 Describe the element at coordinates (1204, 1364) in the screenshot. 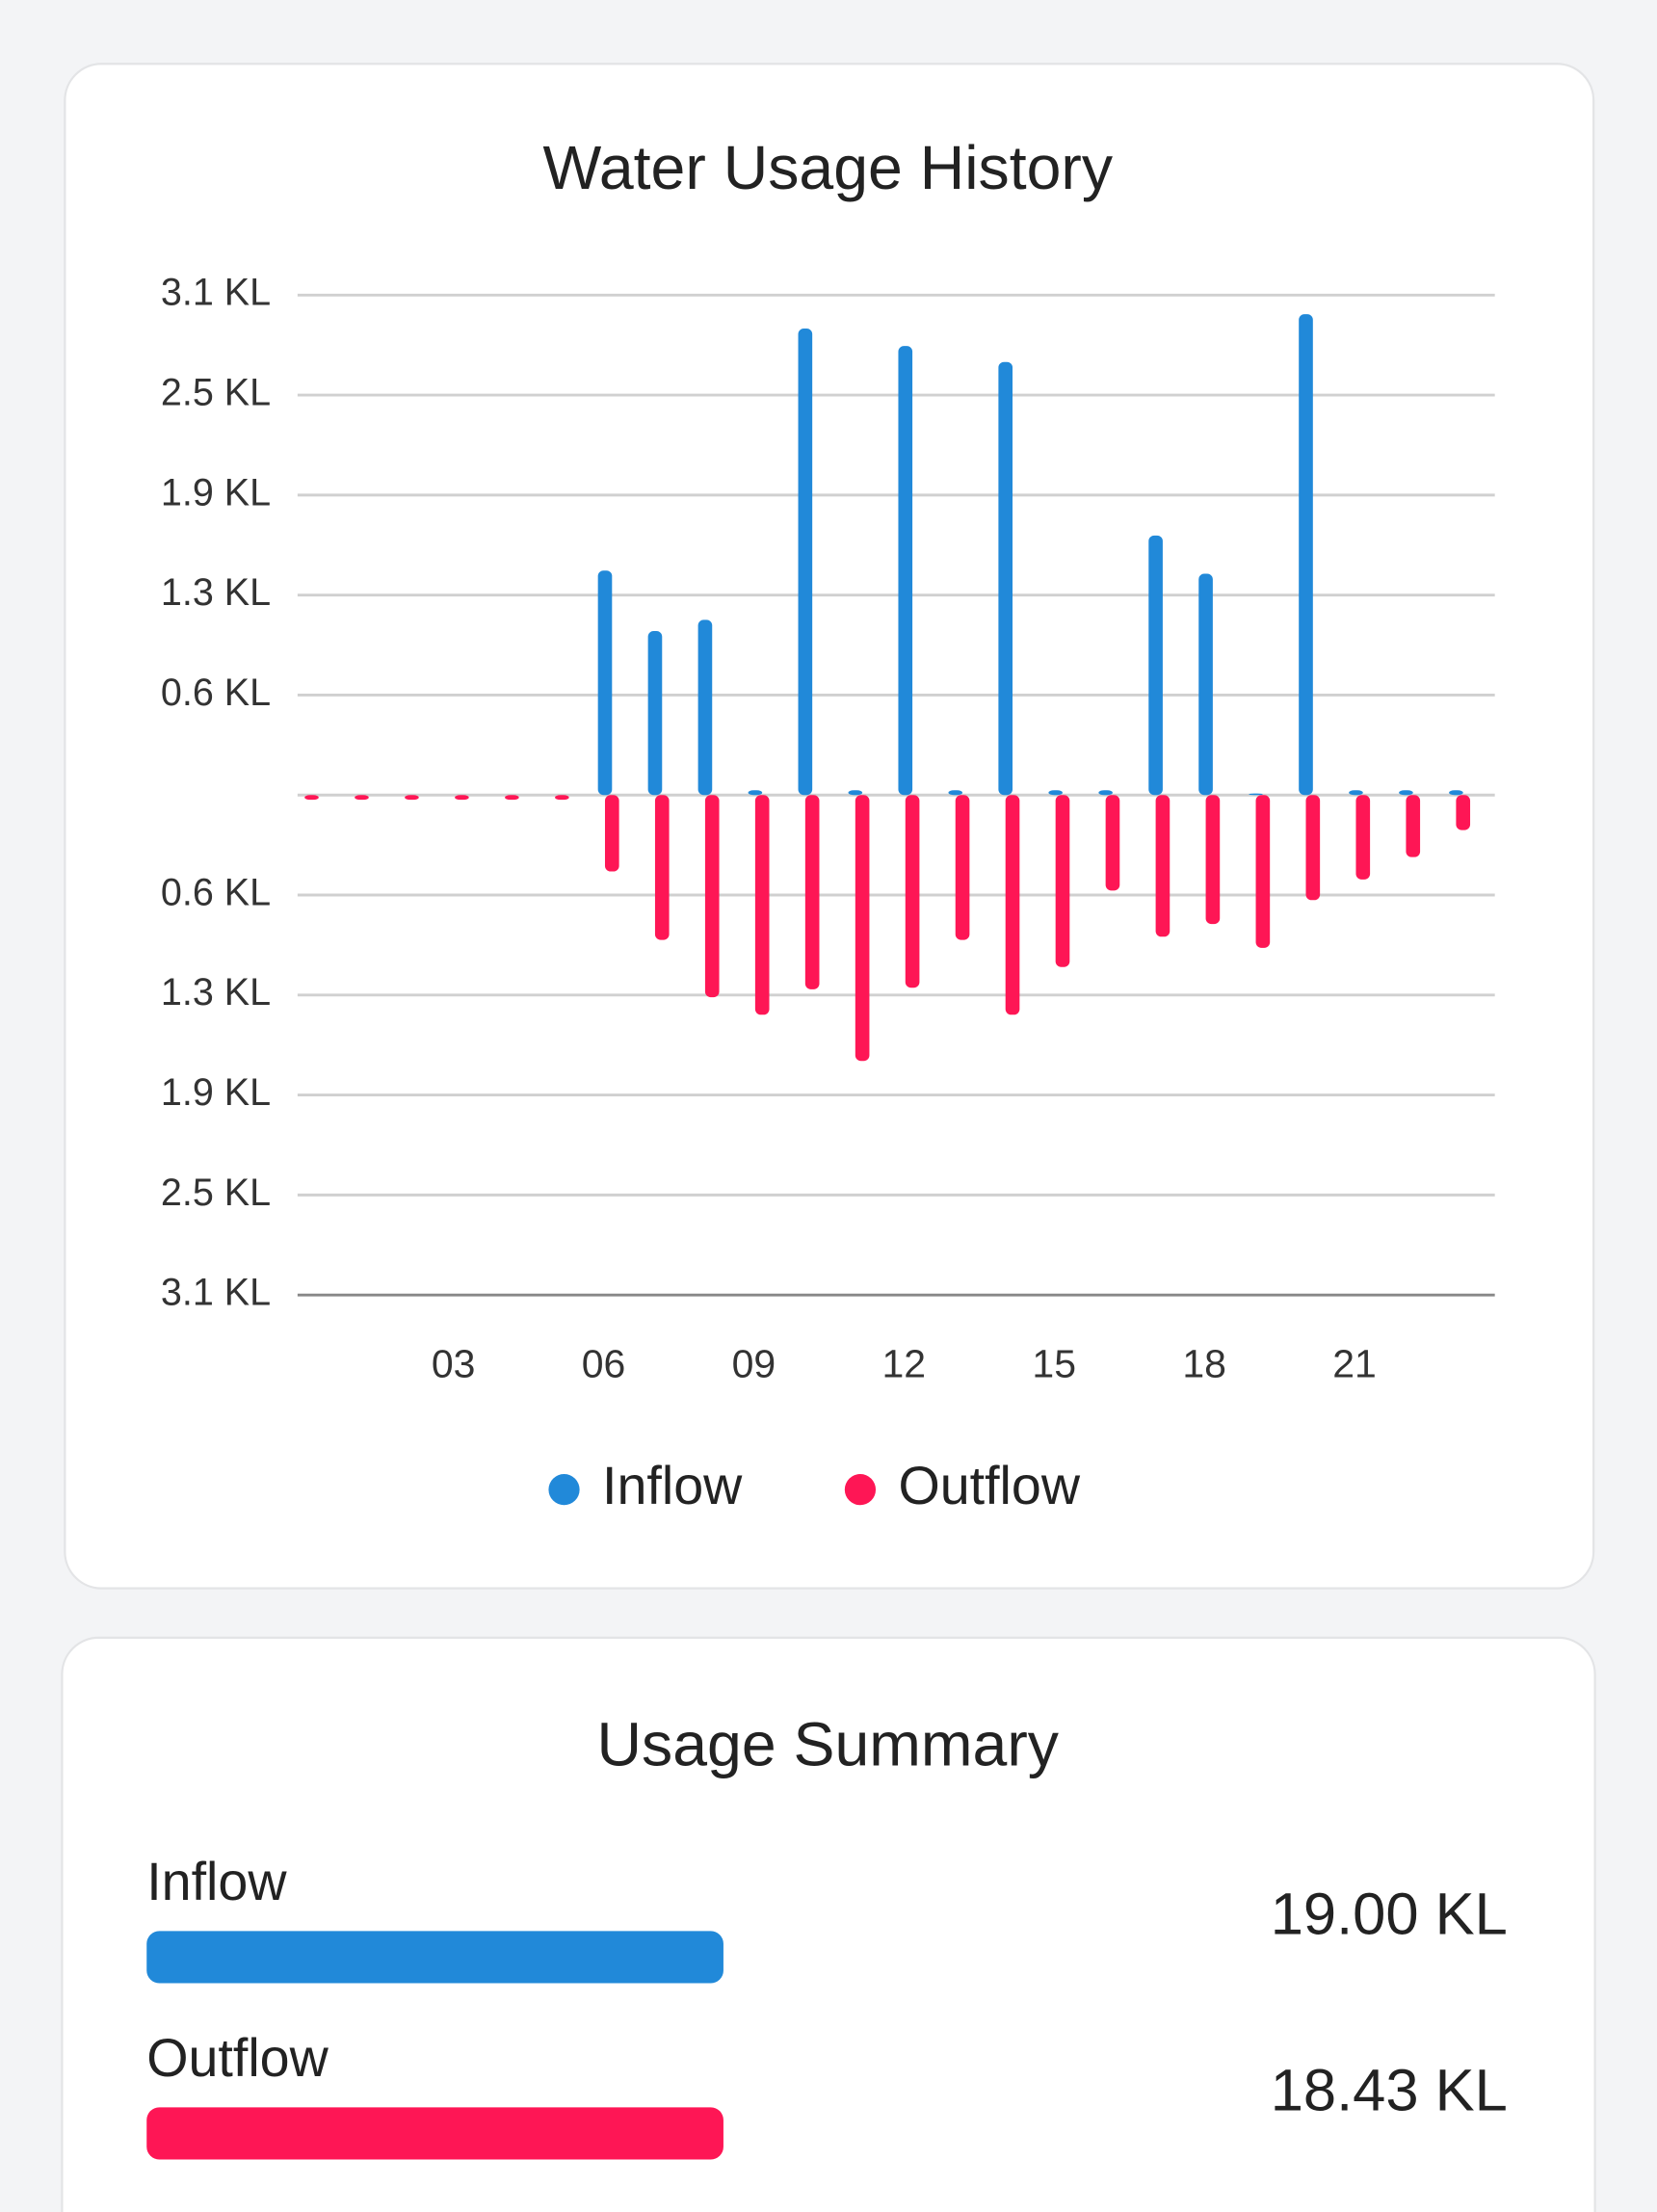

I see `x-tick-label: 18` at that location.